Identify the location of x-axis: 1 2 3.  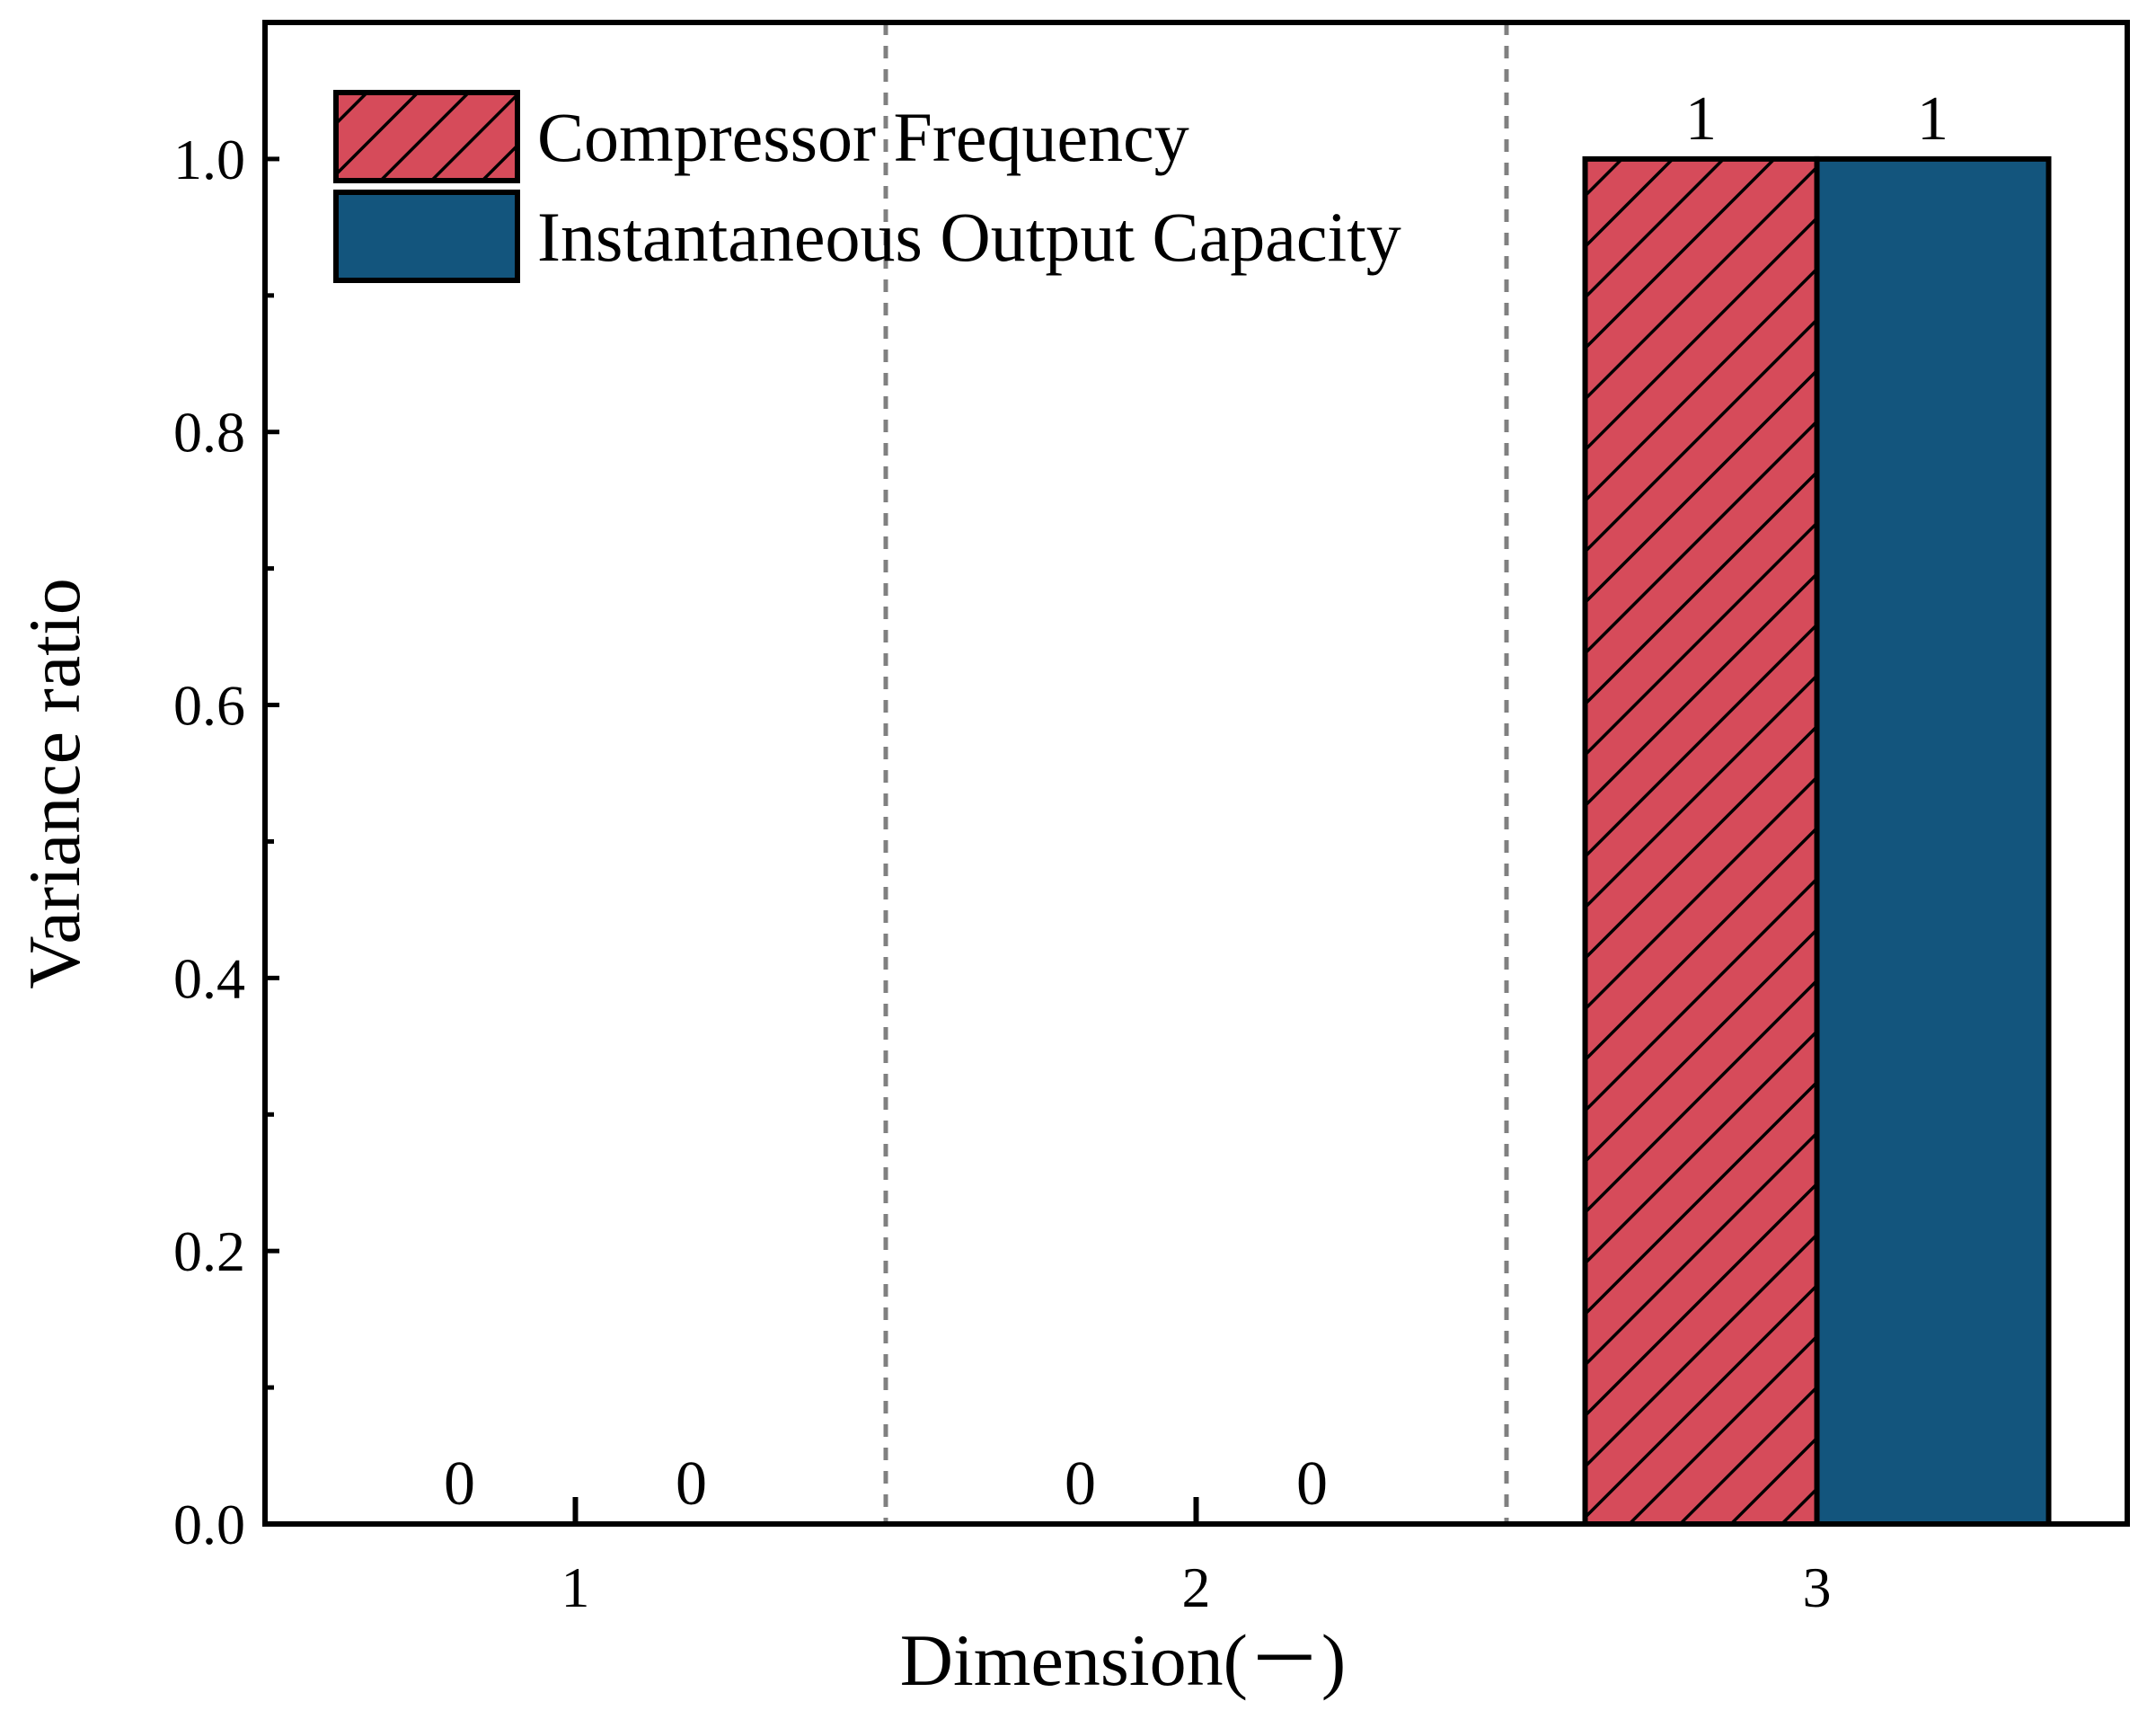
(1197, 1558).